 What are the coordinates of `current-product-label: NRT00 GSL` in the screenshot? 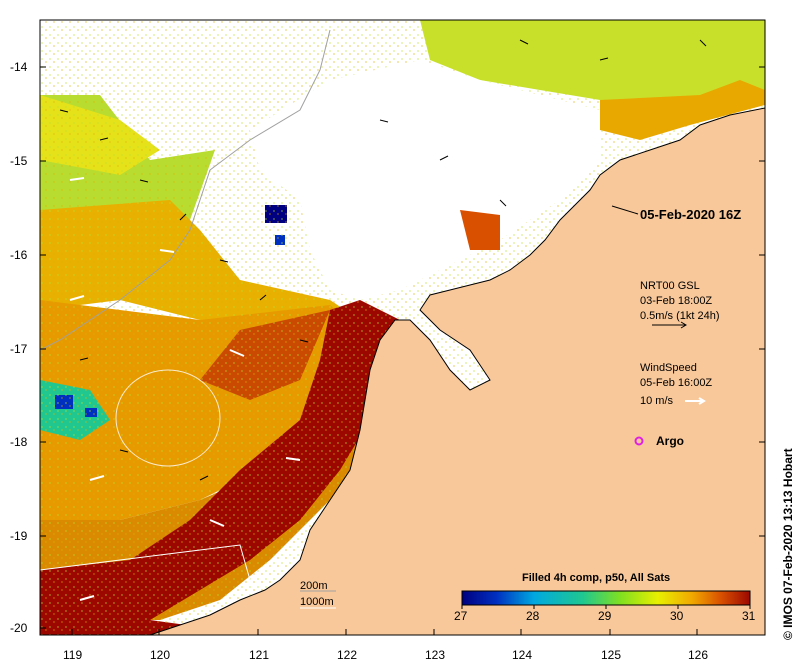 It's located at (670, 286).